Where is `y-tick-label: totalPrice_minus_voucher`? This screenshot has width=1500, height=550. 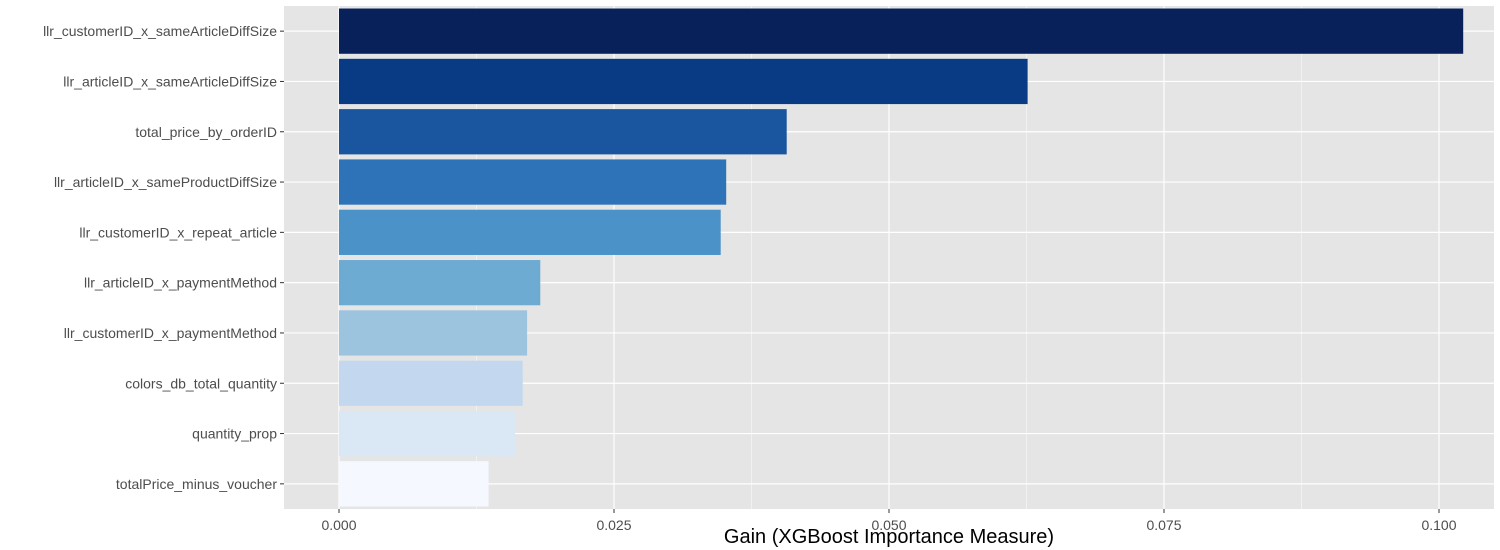
y-tick-label: totalPrice_minus_voucher is located at coordinates (196, 484).